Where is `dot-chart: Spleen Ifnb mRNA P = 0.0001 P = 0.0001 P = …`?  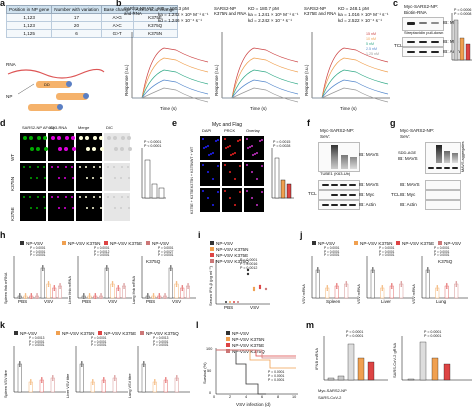
dot-chart: Spleen Ifnb mRNA P = 0.0001 P = 0.0001 P = … is located at coordinates (36, 282).